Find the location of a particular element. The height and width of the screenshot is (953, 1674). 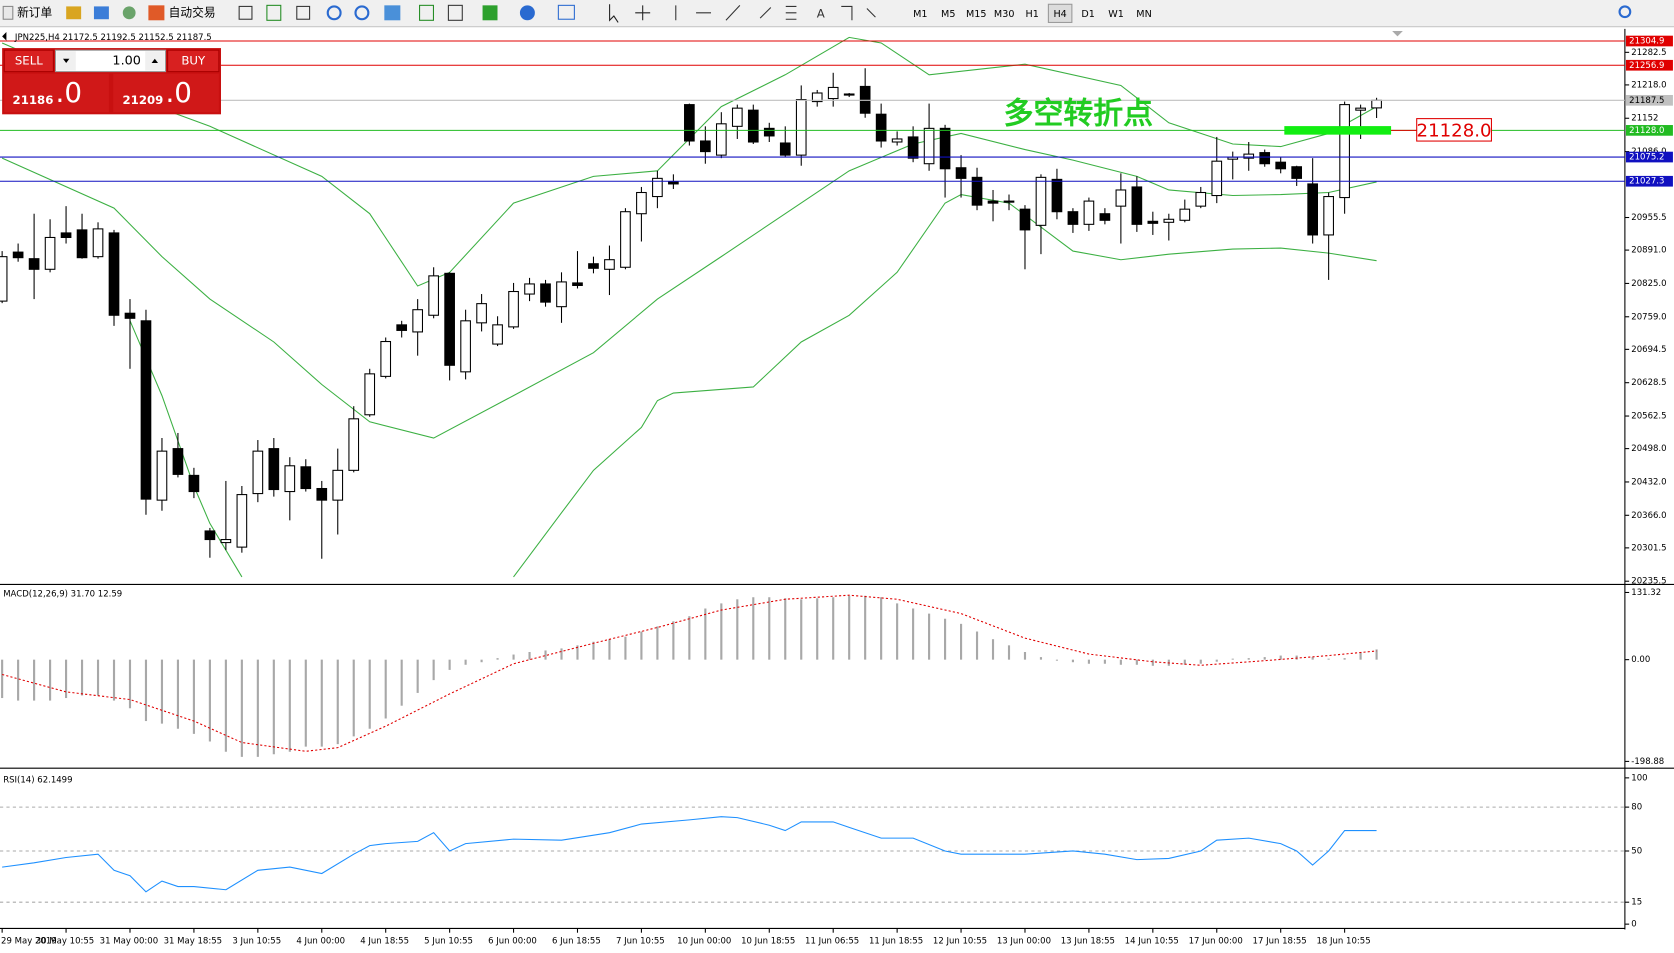

x-tick-label: 4 Jun 00:00 is located at coordinates (320, 942).